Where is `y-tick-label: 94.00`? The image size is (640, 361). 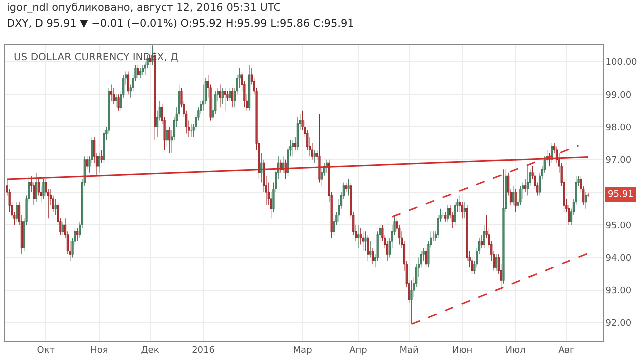 y-tick-label: 94.00 is located at coordinates (619, 259).